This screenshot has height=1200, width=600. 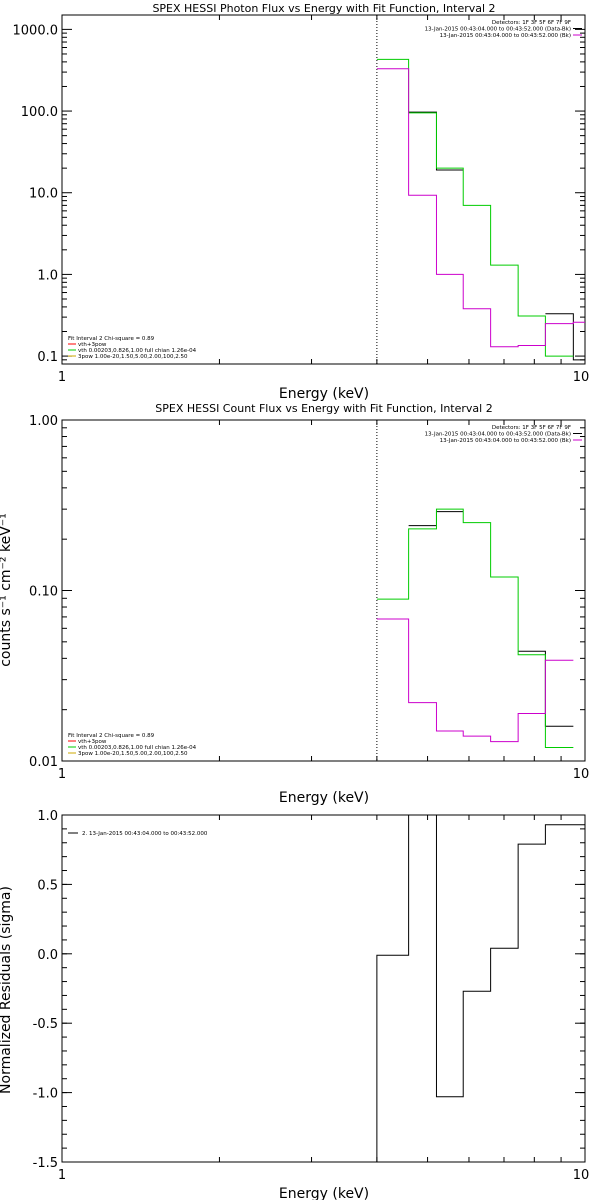 What do you see at coordinates (324, 798) in the screenshot?
I see `count-flux-x-axis-label: Energy (keV)` at bounding box center [324, 798].